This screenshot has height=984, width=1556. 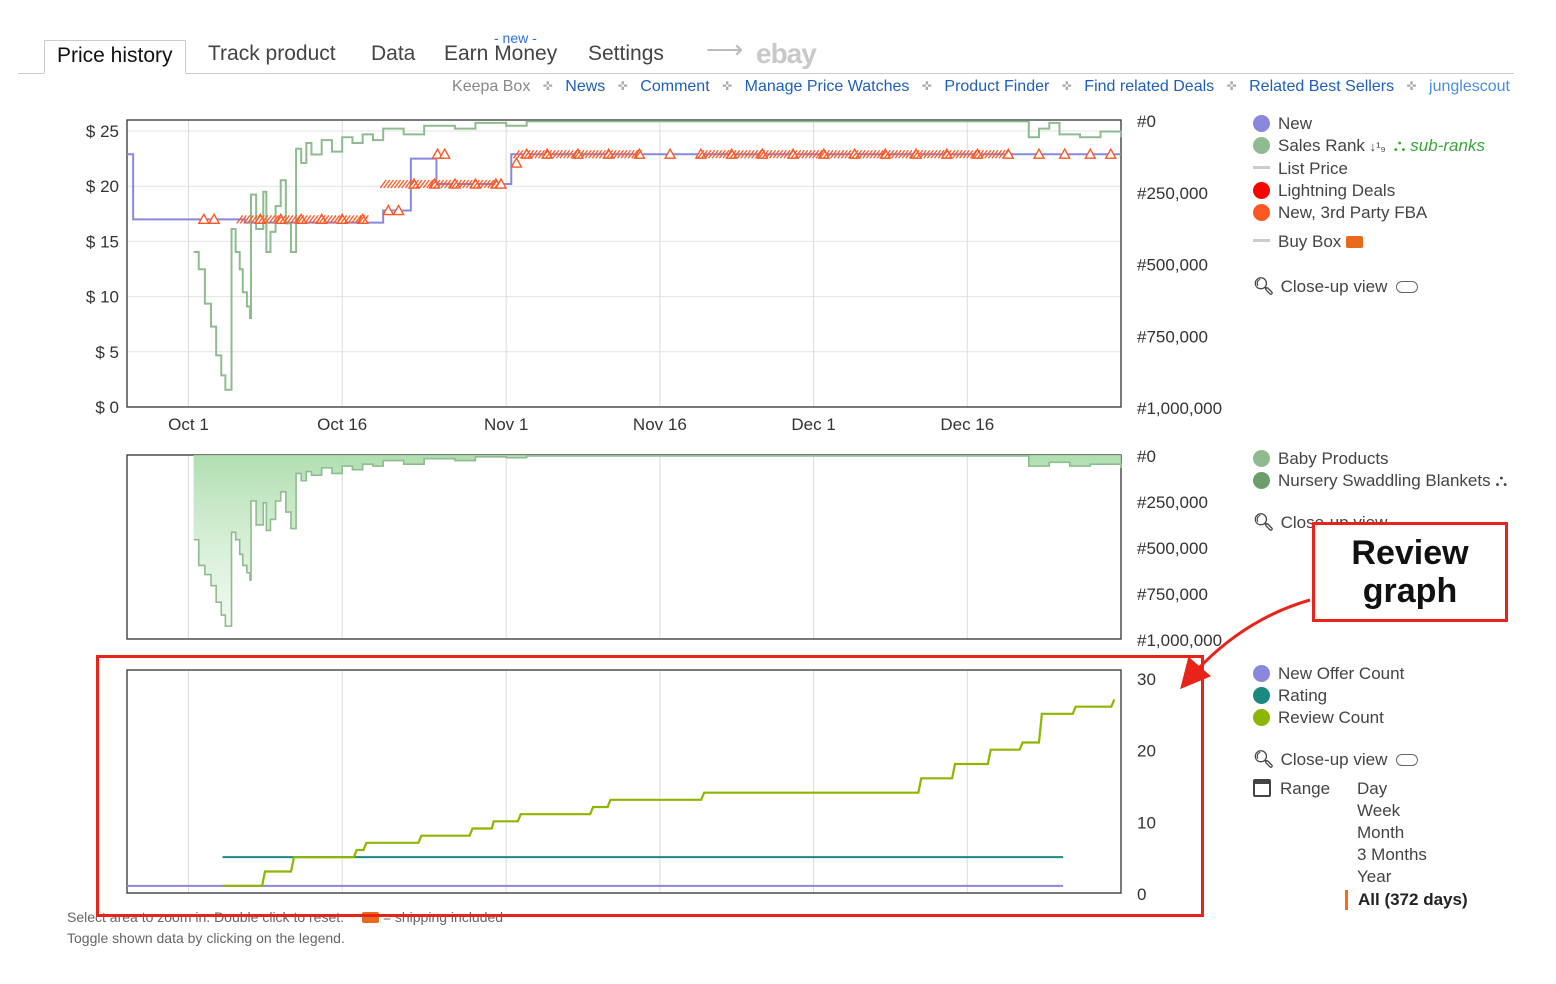 I want to click on range-3-months: 3 Months, so click(x=1392, y=854).